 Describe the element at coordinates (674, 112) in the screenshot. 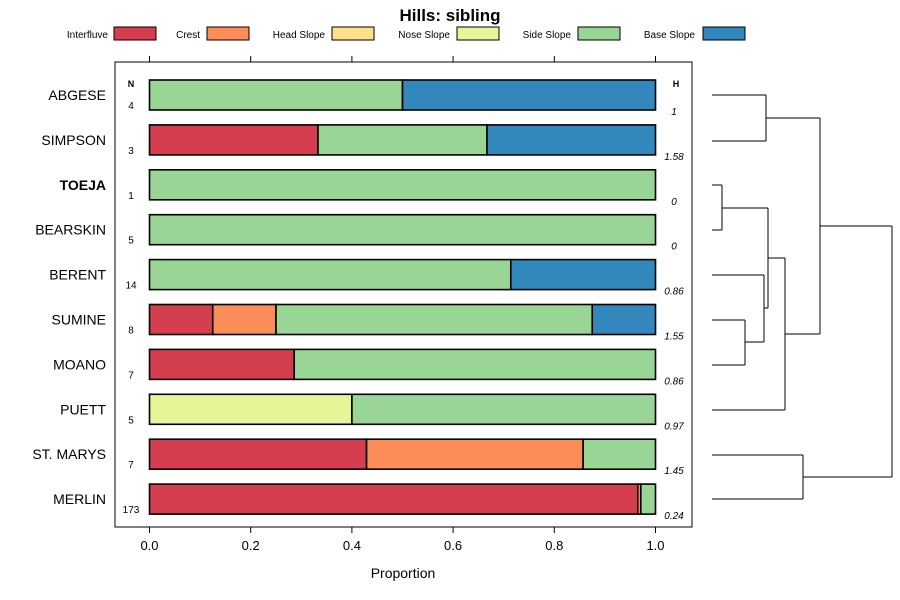

I see `h-value-abgese: 1` at that location.